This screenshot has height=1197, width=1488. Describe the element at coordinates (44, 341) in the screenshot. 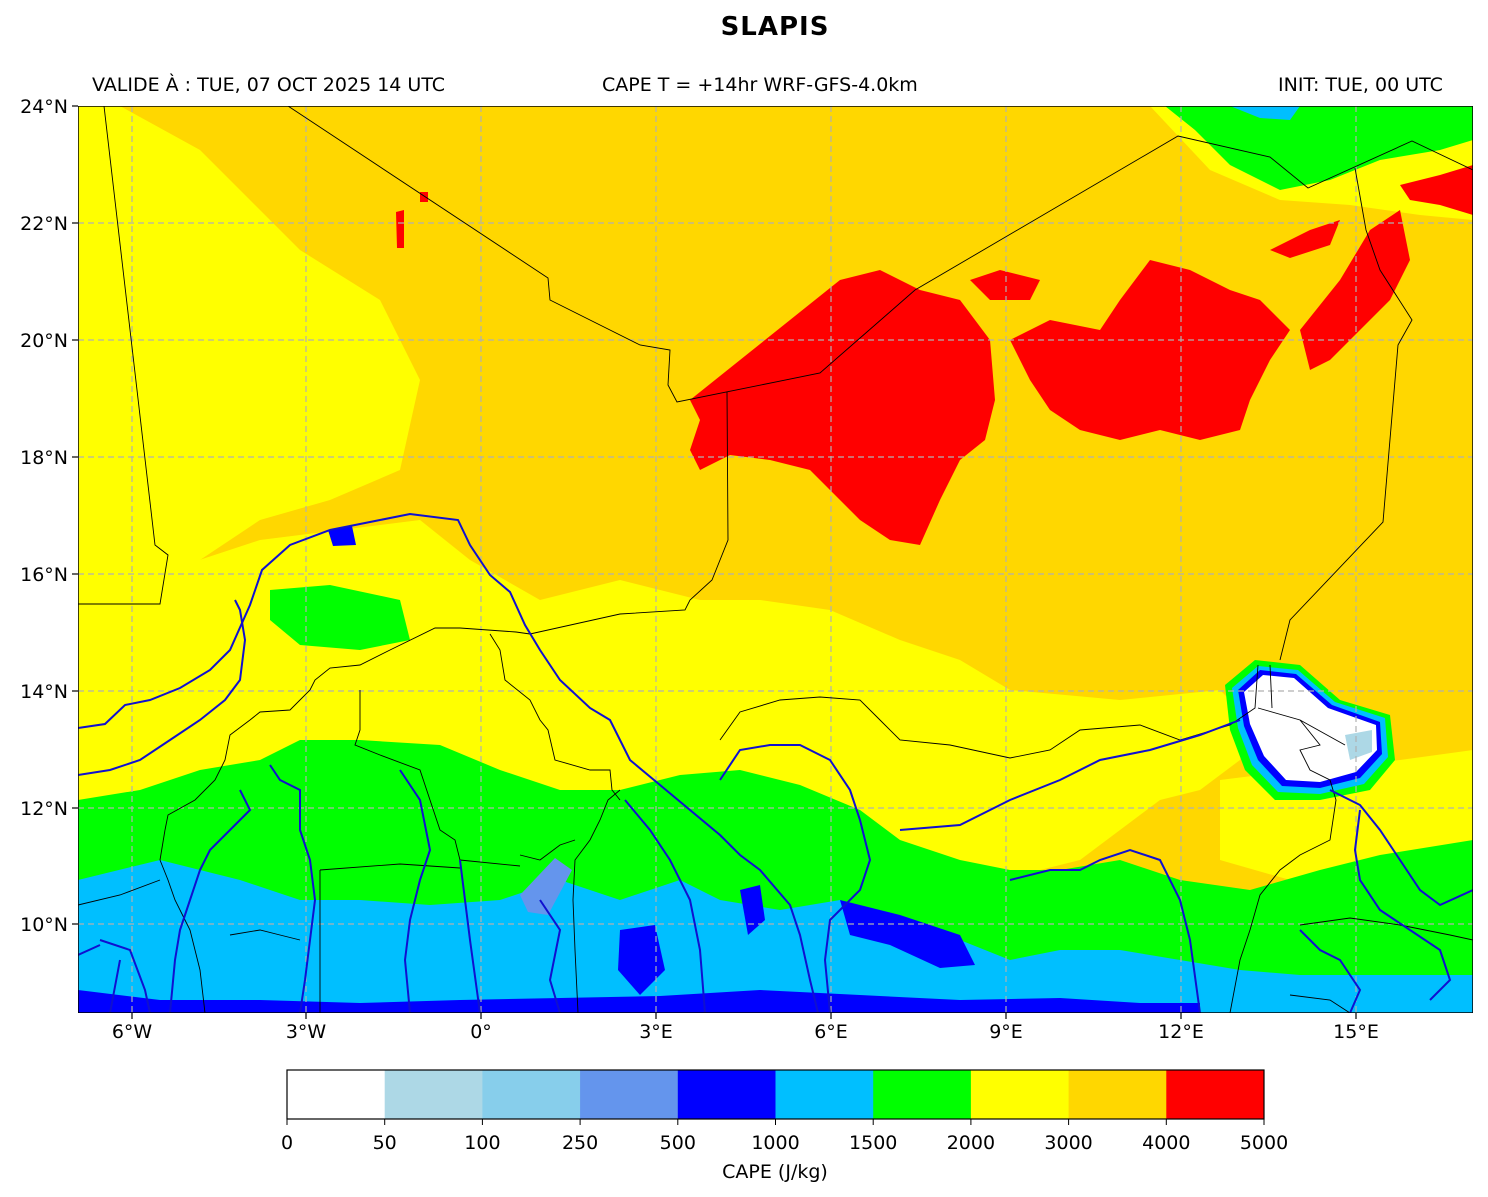

I see `lat-label: 20°N` at that location.